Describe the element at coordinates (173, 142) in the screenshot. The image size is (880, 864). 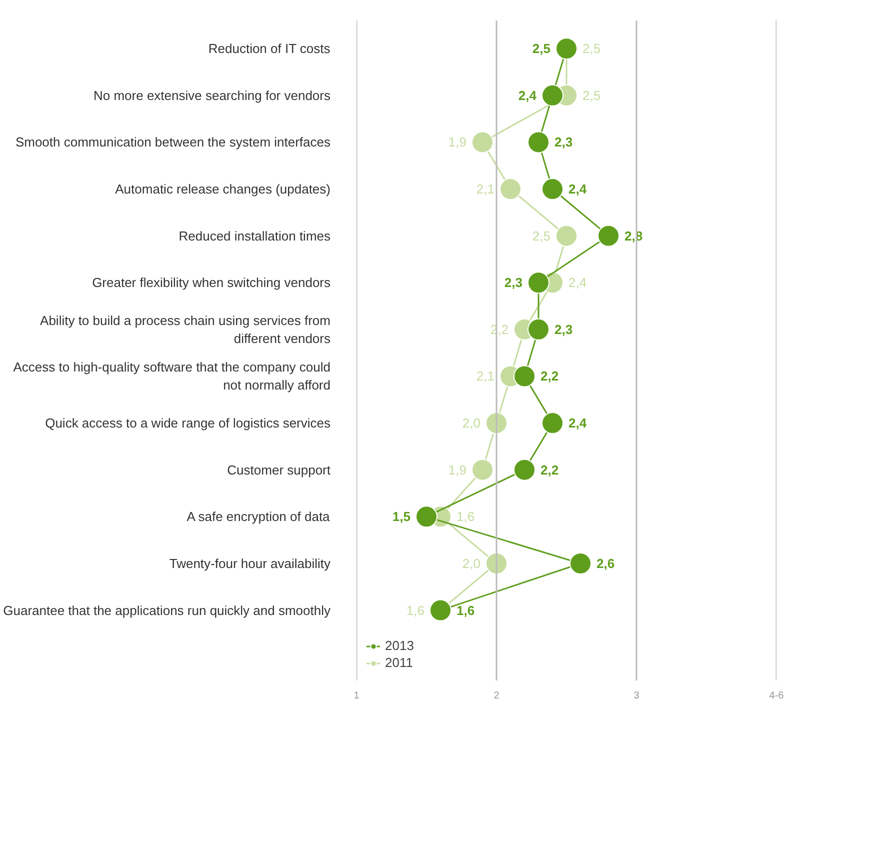
I see `y-tick-label: Smooth communication between the system interfaces` at that location.